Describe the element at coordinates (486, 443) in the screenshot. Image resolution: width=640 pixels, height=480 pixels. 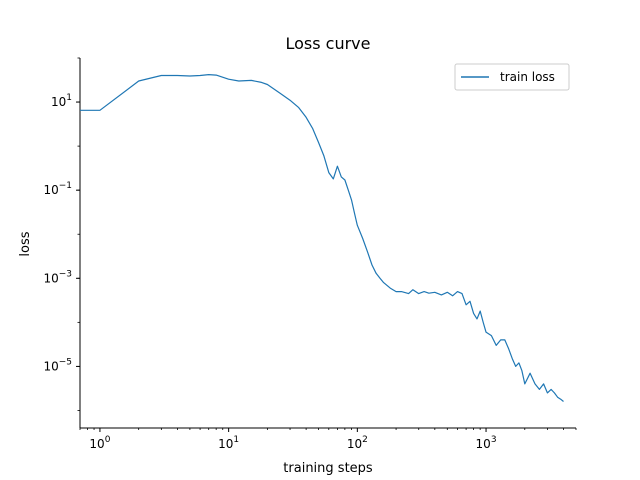
I see `x-tick-label: 10³` at that location.